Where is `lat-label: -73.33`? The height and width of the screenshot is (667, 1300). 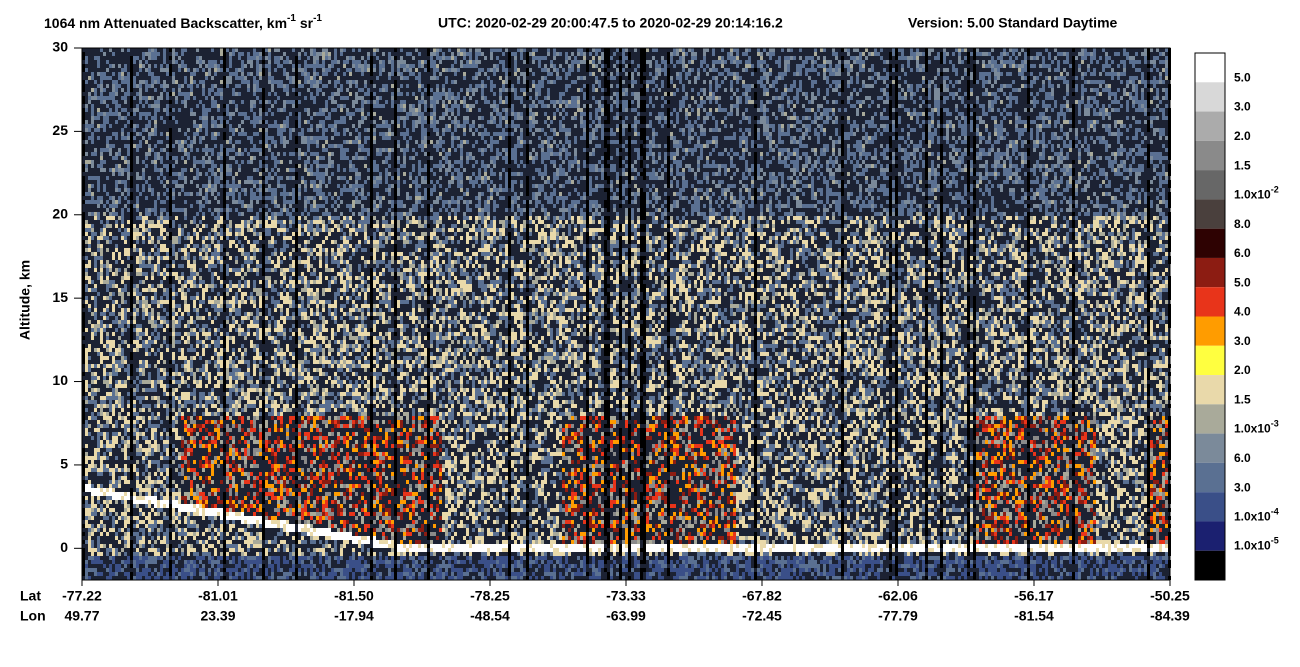 lat-label: -73.33 is located at coordinates (626, 596).